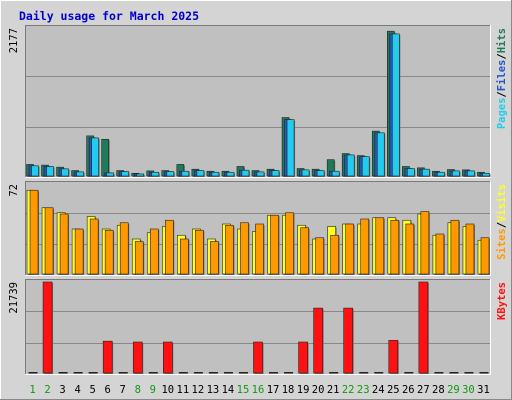  I want to click on x-tick-label: 16, so click(258, 390).